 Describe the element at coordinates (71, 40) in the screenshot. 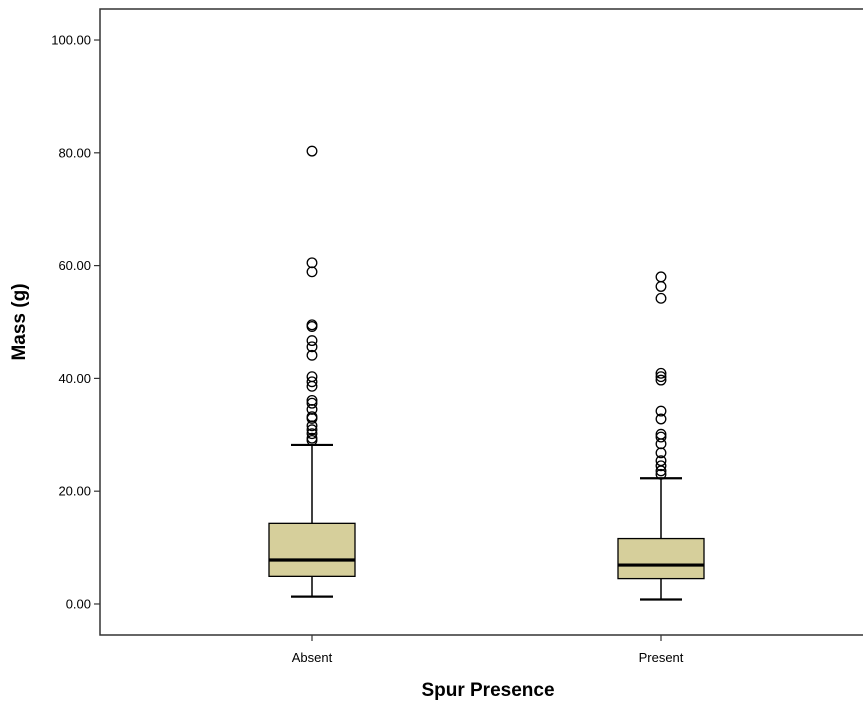

I see `y-tick-label: 100.00` at that location.